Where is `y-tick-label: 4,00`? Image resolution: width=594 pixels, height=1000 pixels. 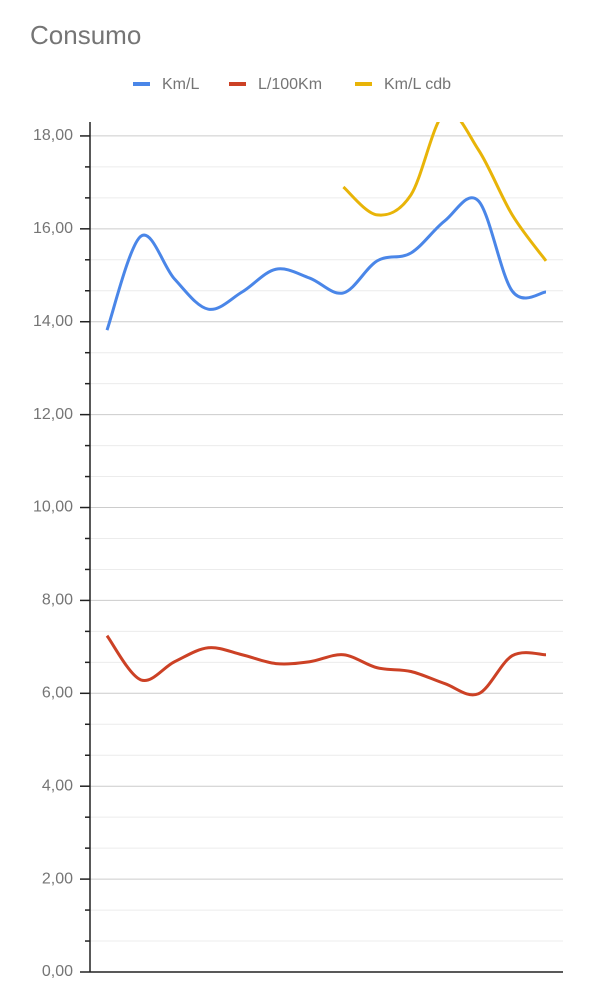 y-tick-label: 4,00 is located at coordinates (57, 785).